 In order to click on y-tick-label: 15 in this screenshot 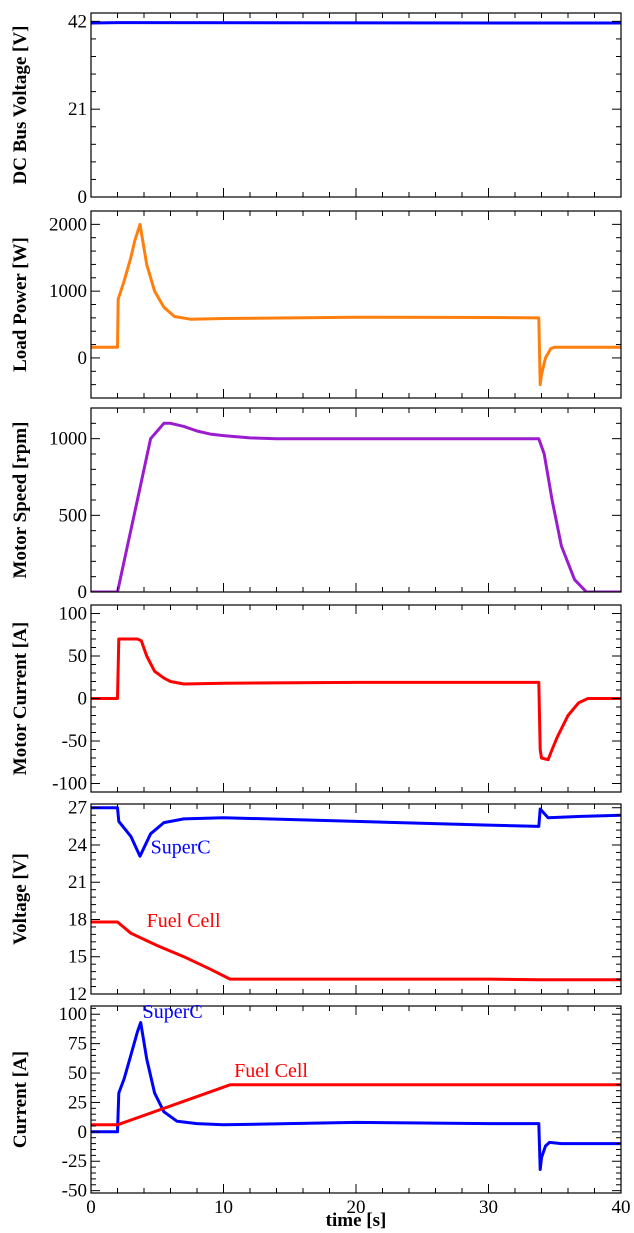, I will do `click(77, 957)`.